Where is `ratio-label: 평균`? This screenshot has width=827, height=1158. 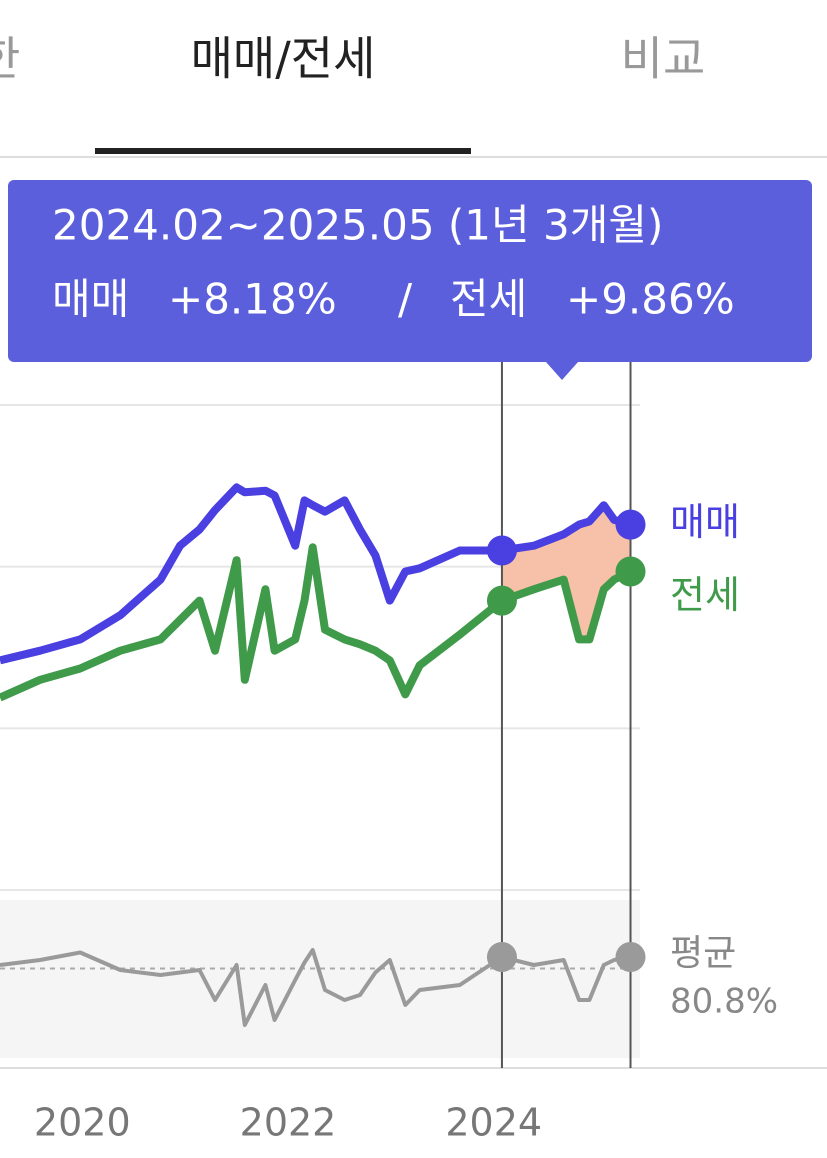 ratio-label: 평균 is located at coordinates (703, 953).